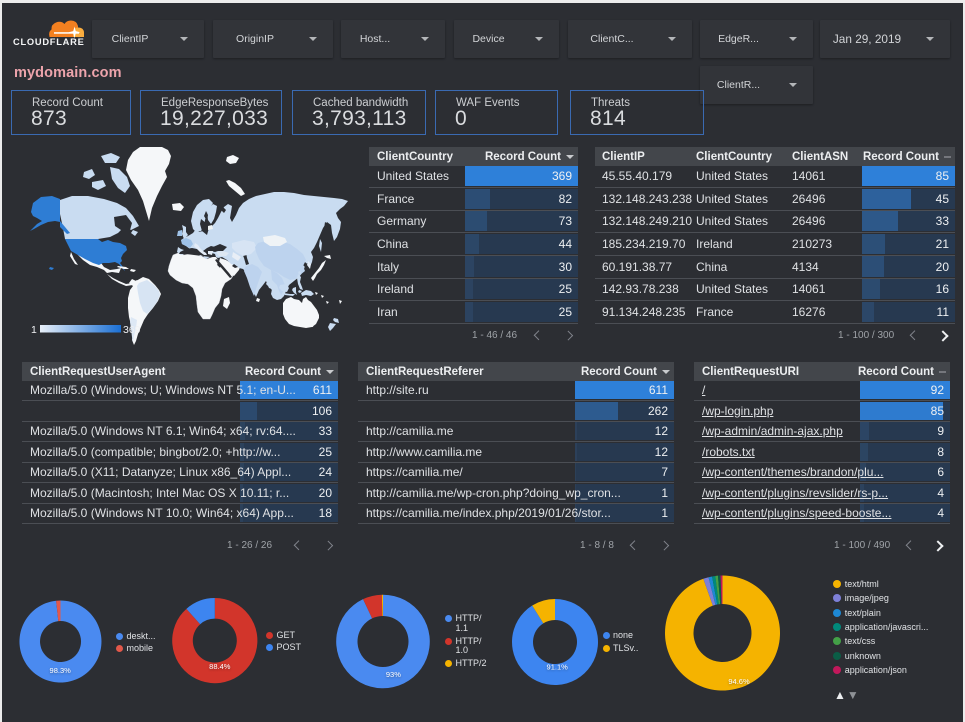 Image resolution: width=965 pixels, height=722 pixels. Describe the element at coordinates (558, 666) in the screenshot. I see `svg-text: 91.1%` at that location.